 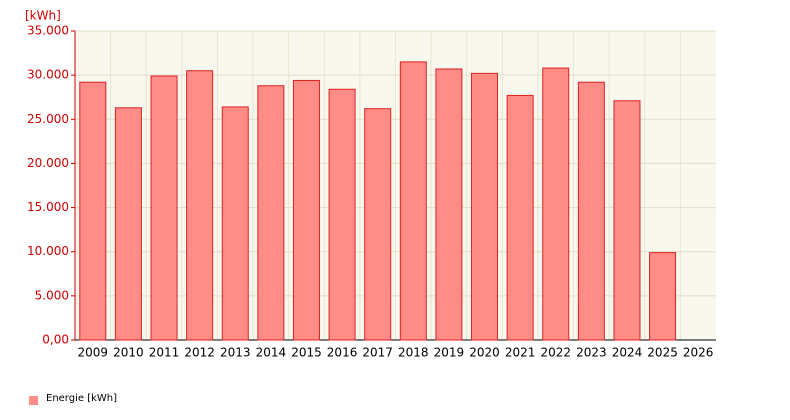 I want to click on x-tick-label: 2018, so click(x=413, y=353).